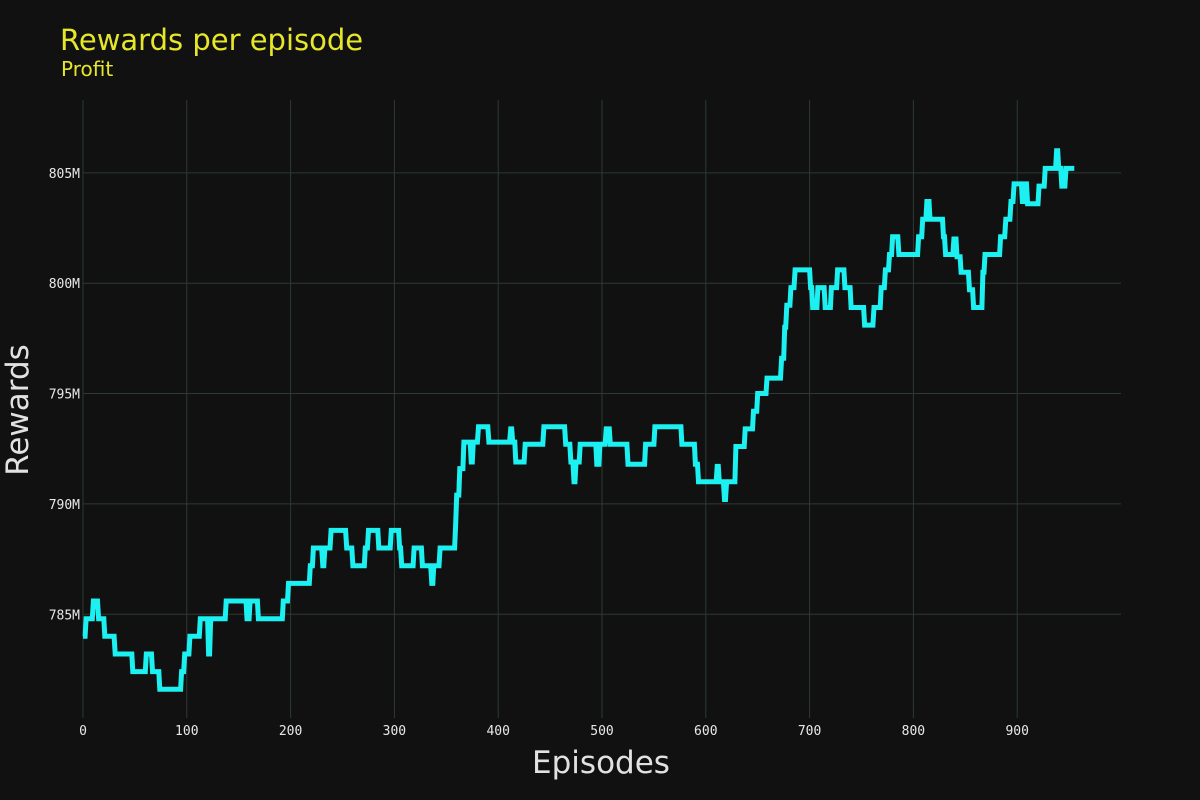  I want to click on x-tick-label: 0, so click(83, 731).